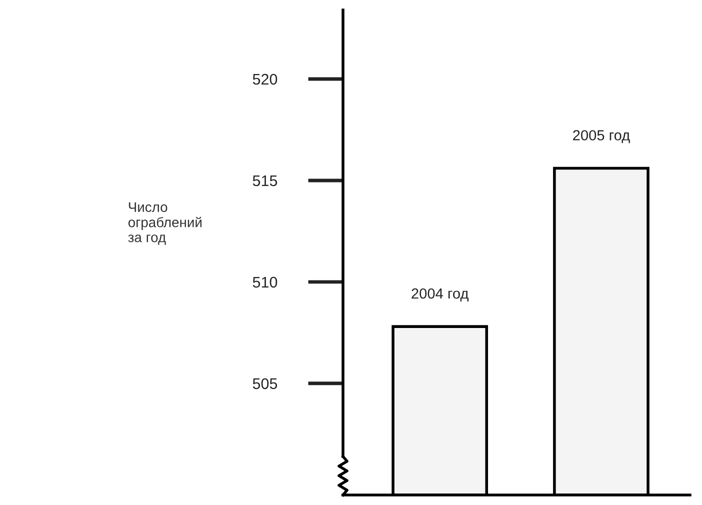 This screenshot has width=702, height=505. What do you see at coordinates (265, 180) in the screenshot?
I see `y-tick-label: 515` at bounding box center [265, 180].